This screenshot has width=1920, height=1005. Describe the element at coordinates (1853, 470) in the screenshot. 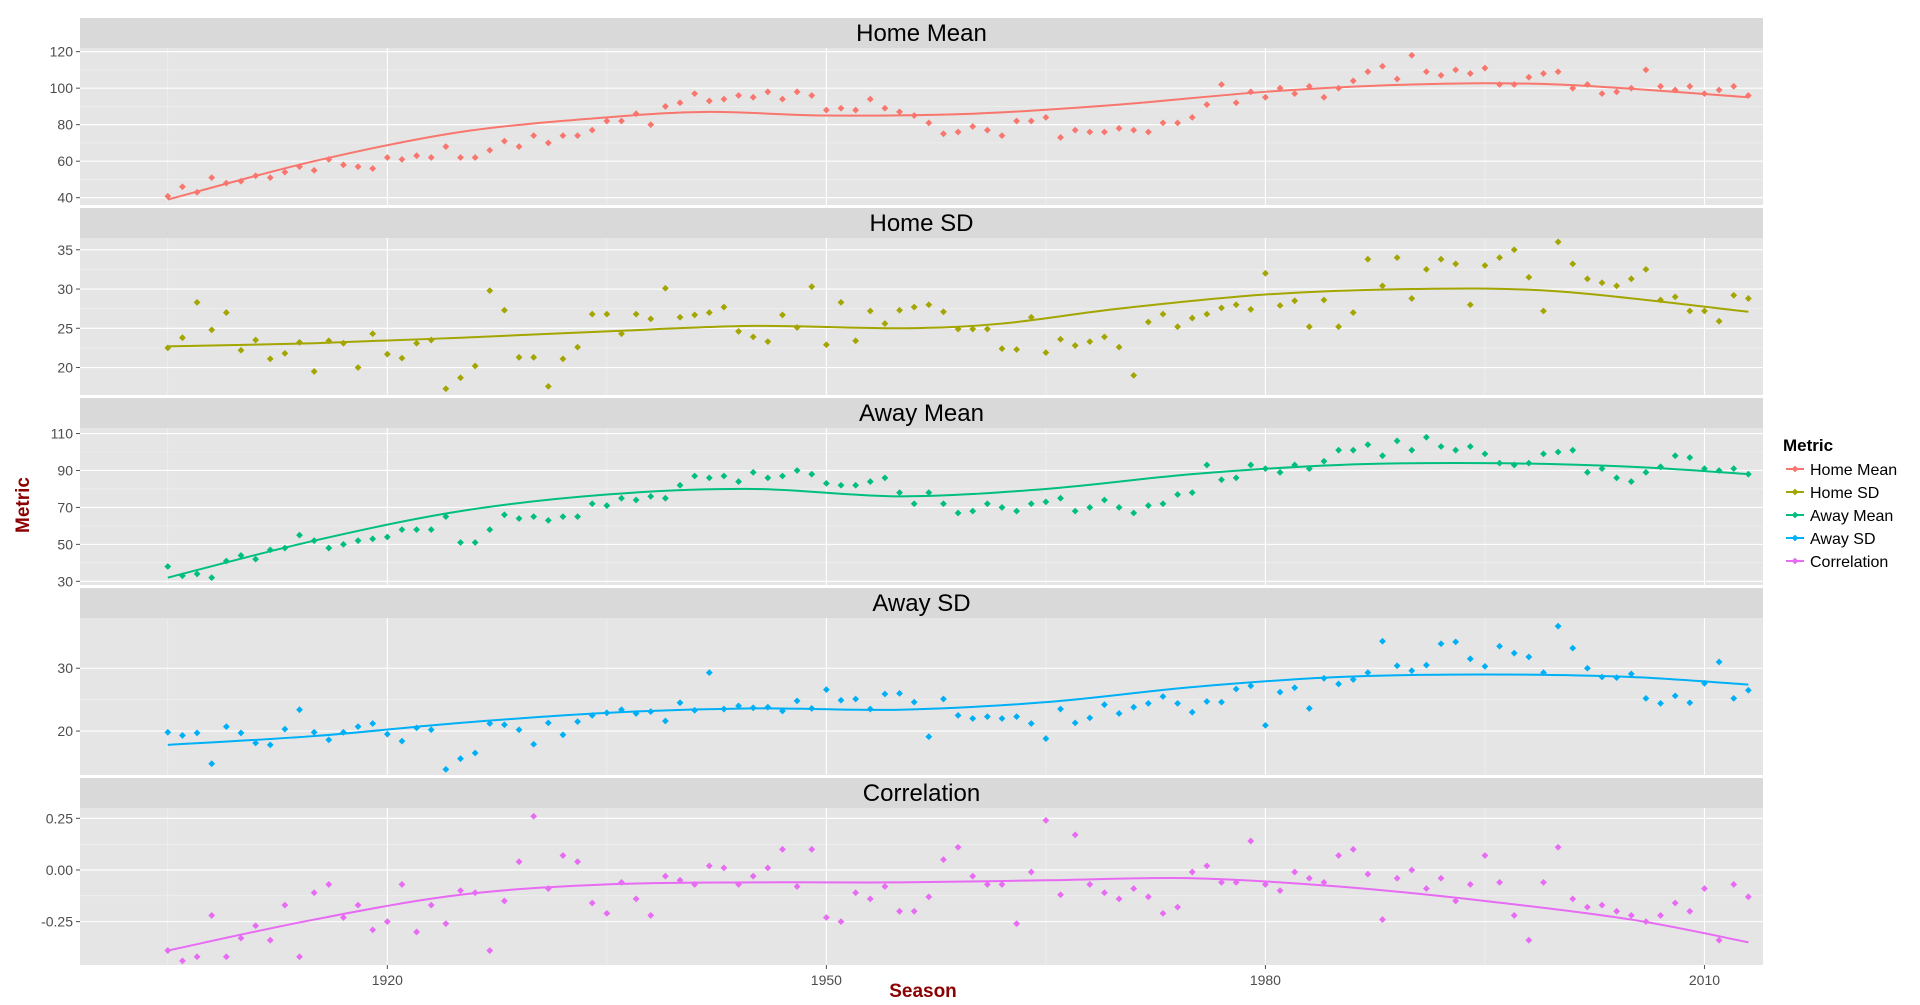

I see `legend-label: Home Mean` at that location.